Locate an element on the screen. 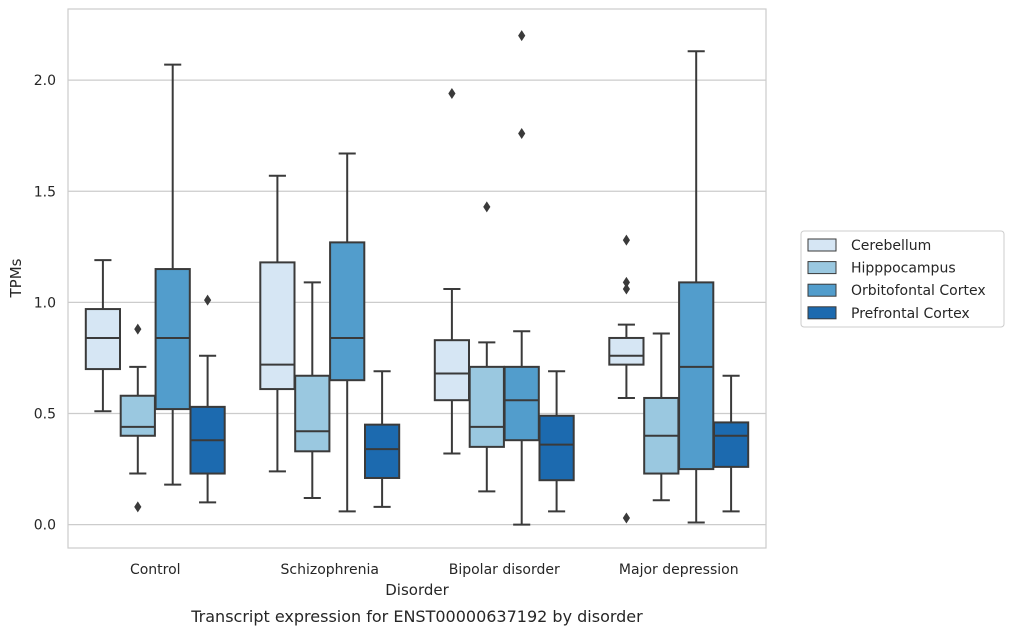 This screenshot has height=634, width=1014. y-tick-label: 1.0 is located at coordinates (45, 303).